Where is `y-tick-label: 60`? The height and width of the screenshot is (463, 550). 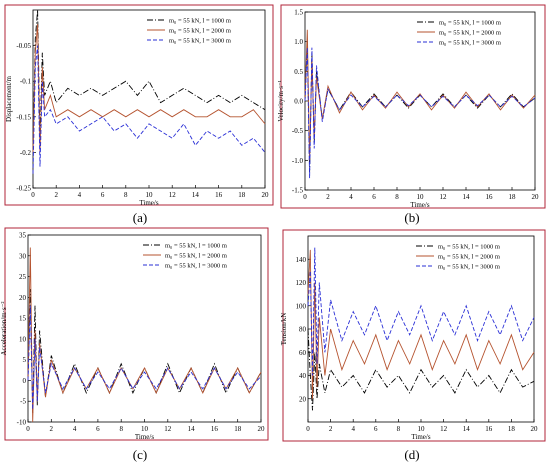
y-tick-label: 60 is located at coordinates (303, 353).